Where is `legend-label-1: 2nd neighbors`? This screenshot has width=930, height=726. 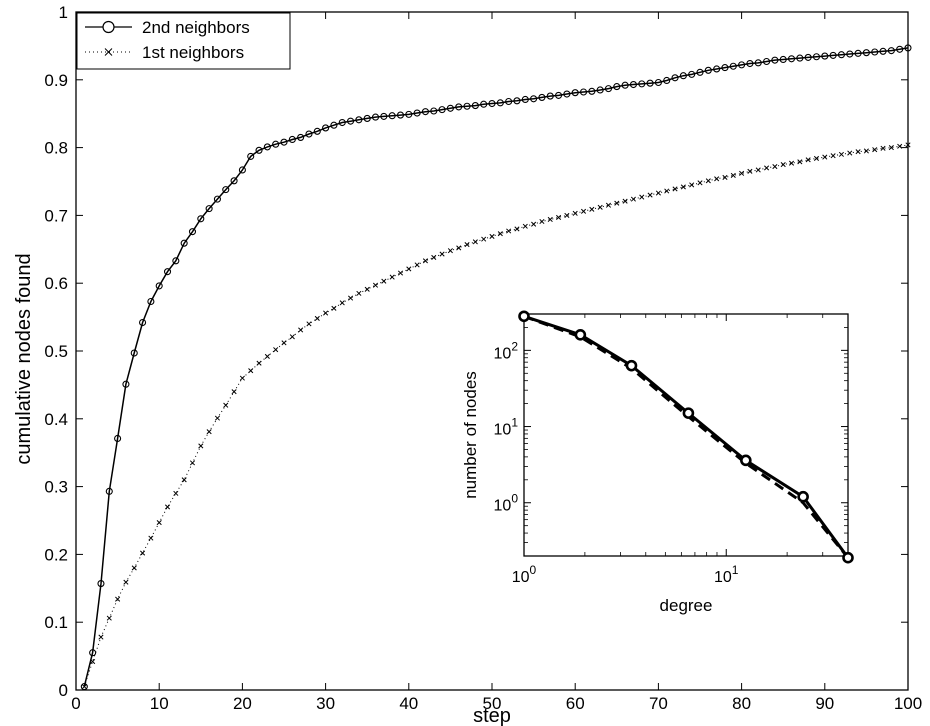
legend-label-1: 2nd neighbors is located at coordinates (196, 27).